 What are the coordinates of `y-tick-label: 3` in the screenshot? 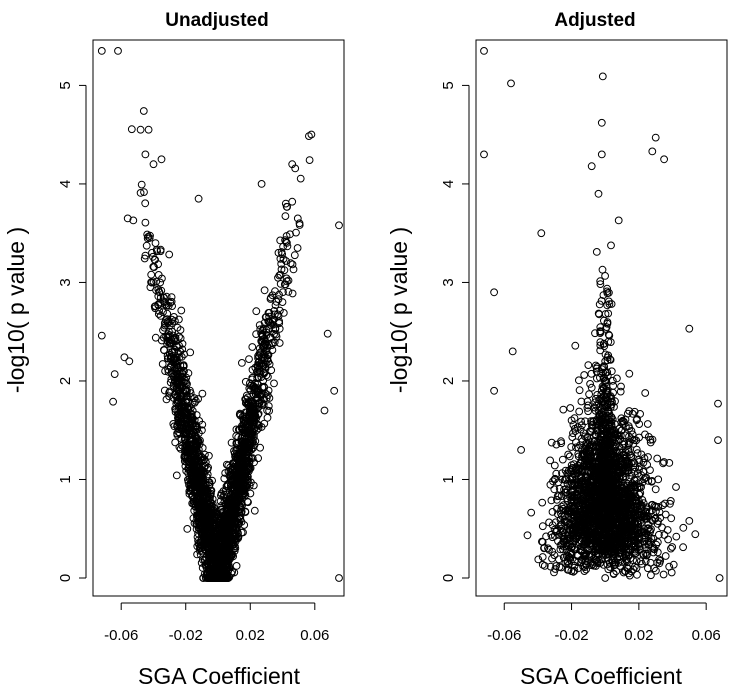 It's located at (65, 282).